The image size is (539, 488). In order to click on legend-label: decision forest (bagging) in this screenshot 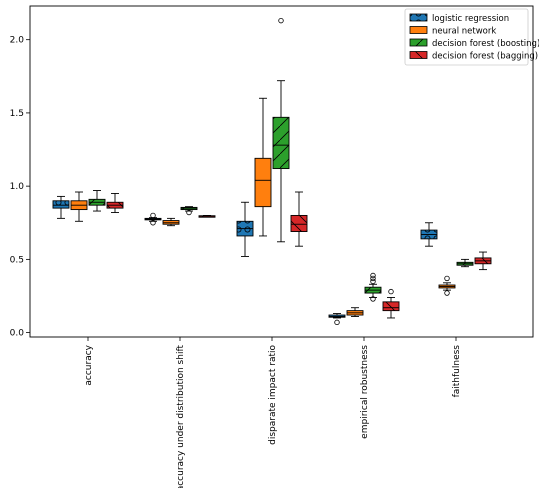, I will do `click(485, 57)`.